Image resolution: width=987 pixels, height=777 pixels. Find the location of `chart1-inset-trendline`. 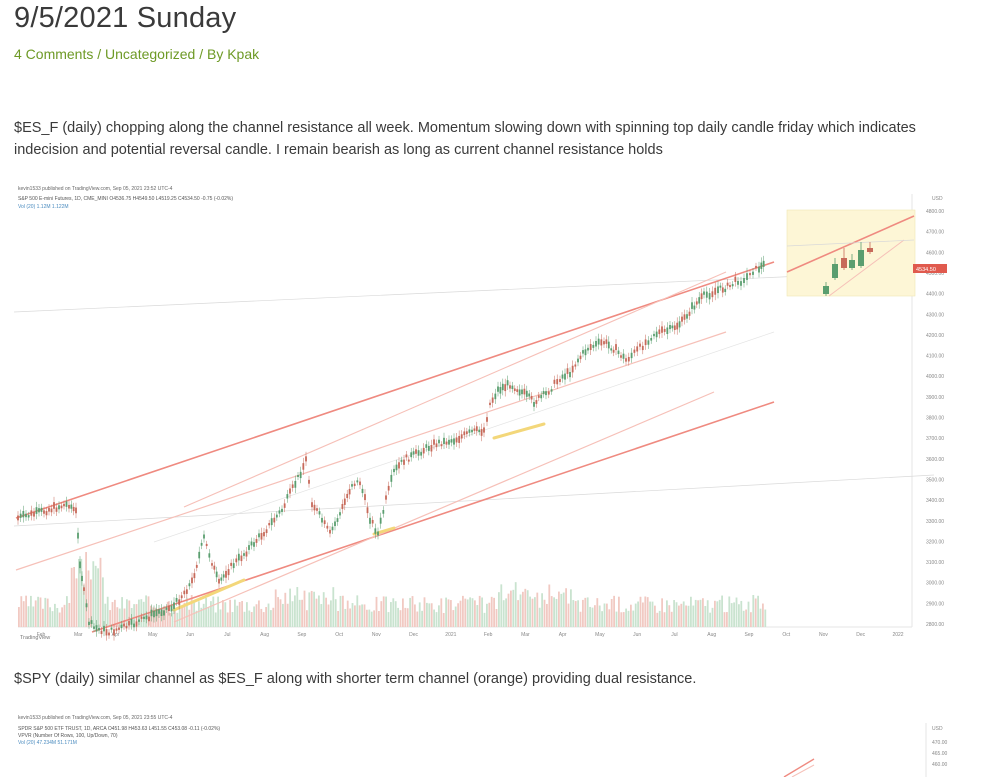

chart1-inset-trendline is located at coordinates (850, 243).